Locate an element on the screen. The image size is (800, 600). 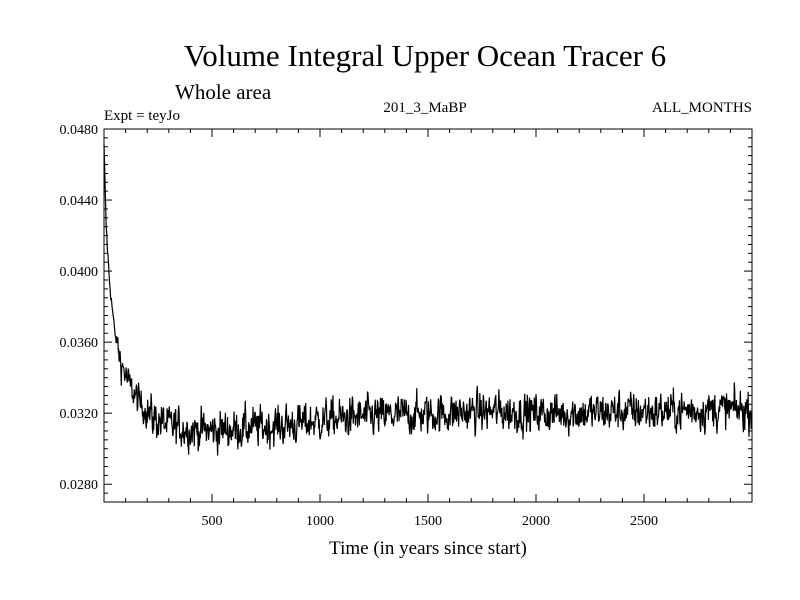
y-tick-label: 0.0360 is located at coordinates (79, 343).